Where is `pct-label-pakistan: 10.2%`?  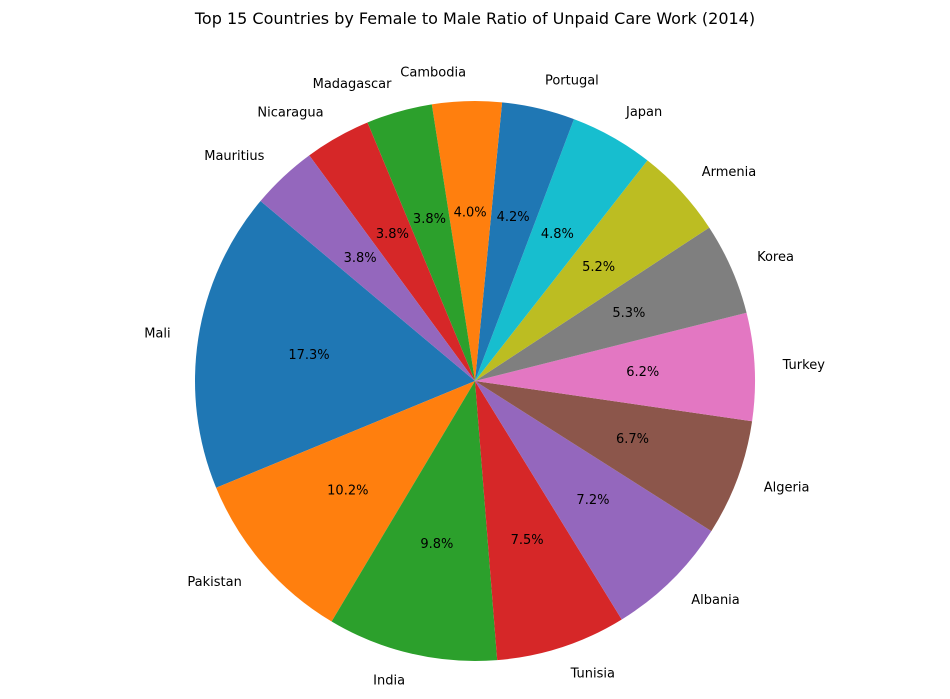 pct-label-pakistan: 10.2% is located at coordinates (347, 490).